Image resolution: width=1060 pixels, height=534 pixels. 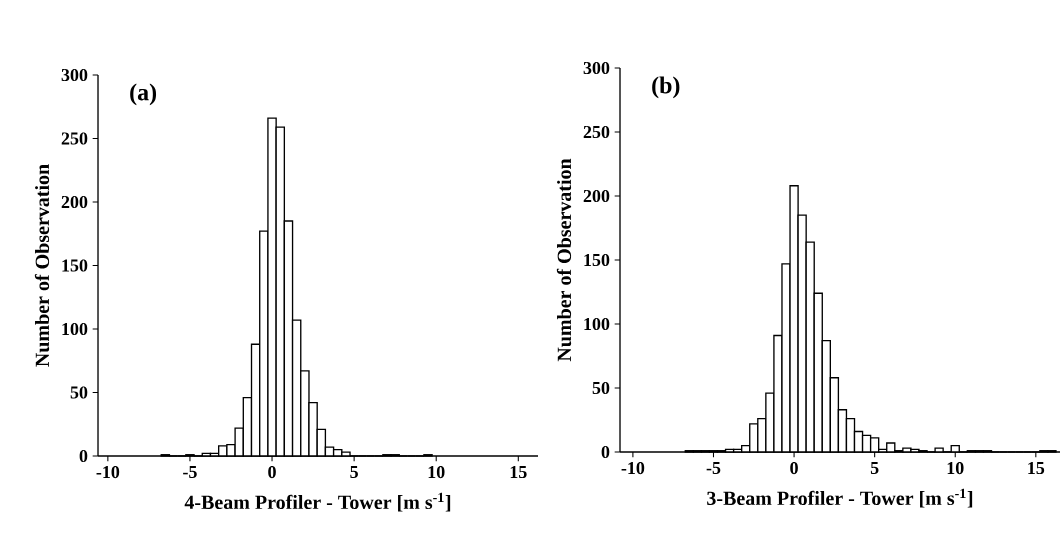 I want to click on x-axis-title: 3-Beam Profiler - Tower [m s$^{-1}$], so click(x=840, y=498).